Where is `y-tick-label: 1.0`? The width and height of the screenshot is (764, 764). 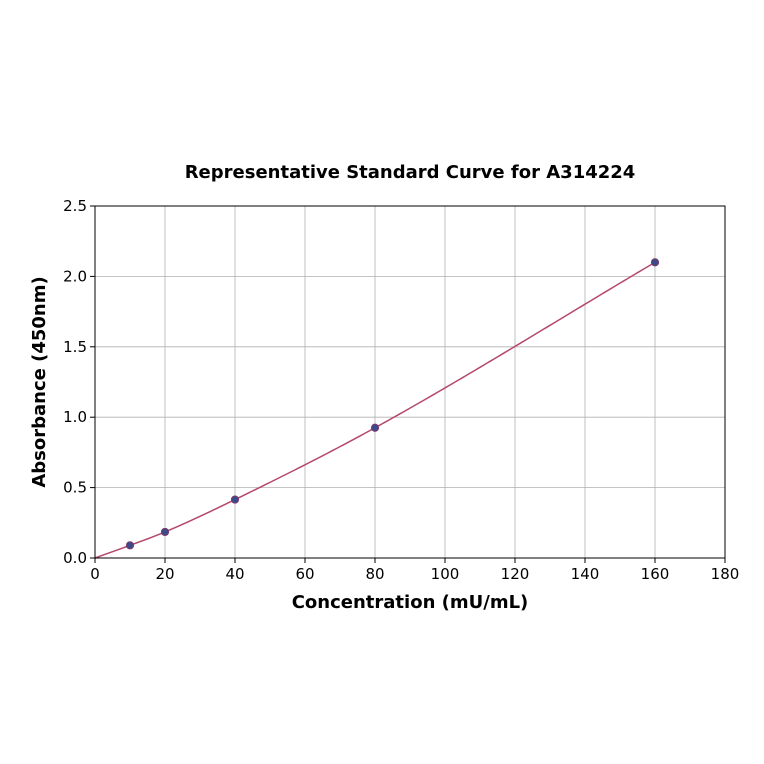
y-tick-label: 1.0 is located at coordinates (75, 417).